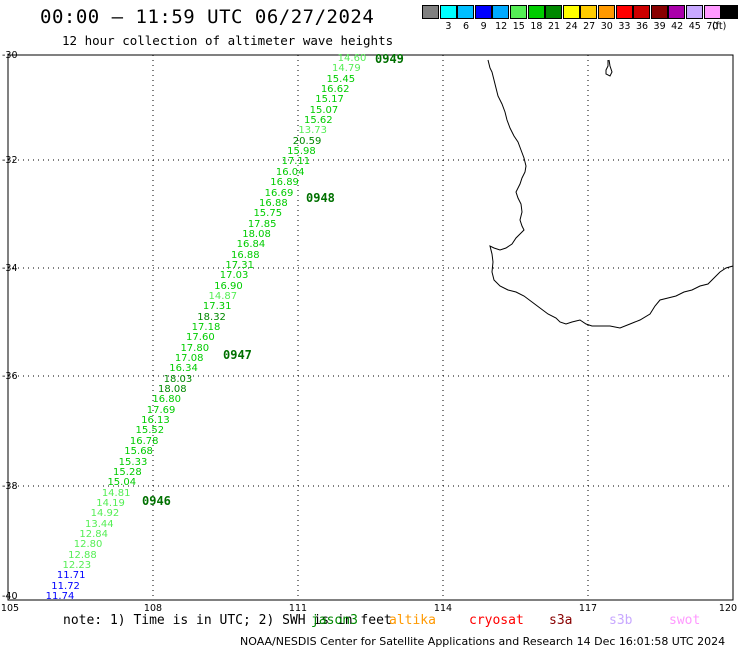 The height and width of the screenshot is (650, 740). I want to click on wave-height-value: 17.11, so click(296, 162).